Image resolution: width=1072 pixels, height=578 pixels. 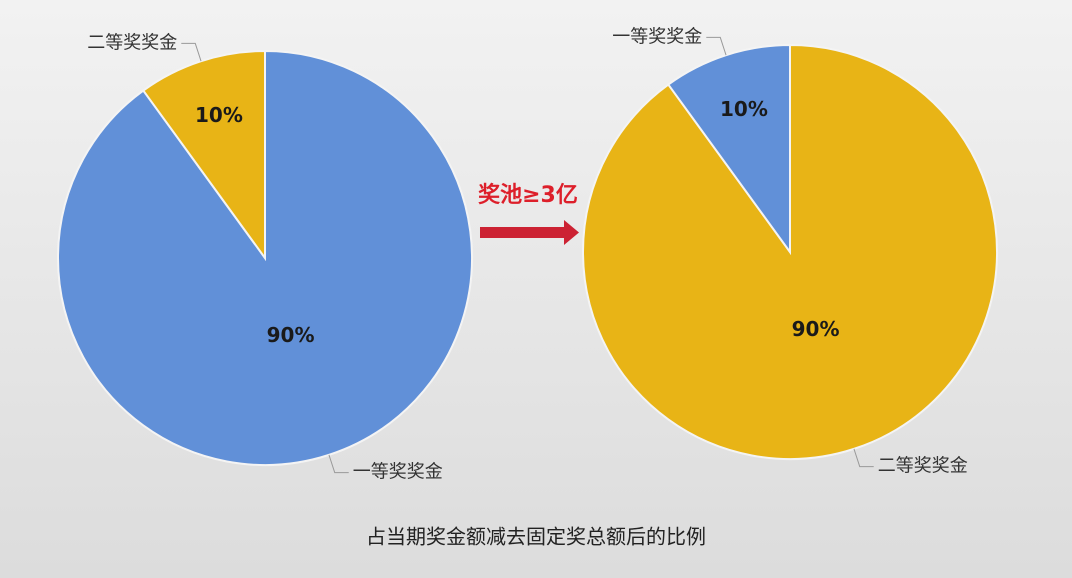 What do you see at coordinates (571, 232) in the screenshot?
I see `arrow-head` at bounding box center [571, 232].